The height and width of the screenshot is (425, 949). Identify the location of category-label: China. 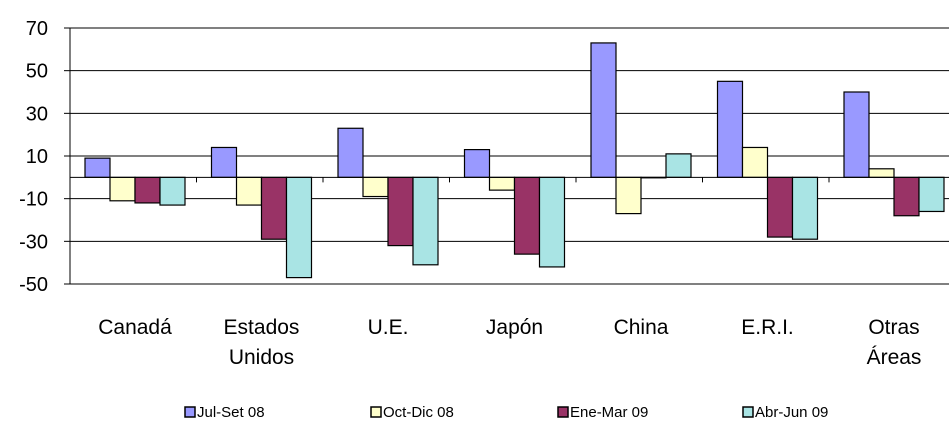
(641, 327).